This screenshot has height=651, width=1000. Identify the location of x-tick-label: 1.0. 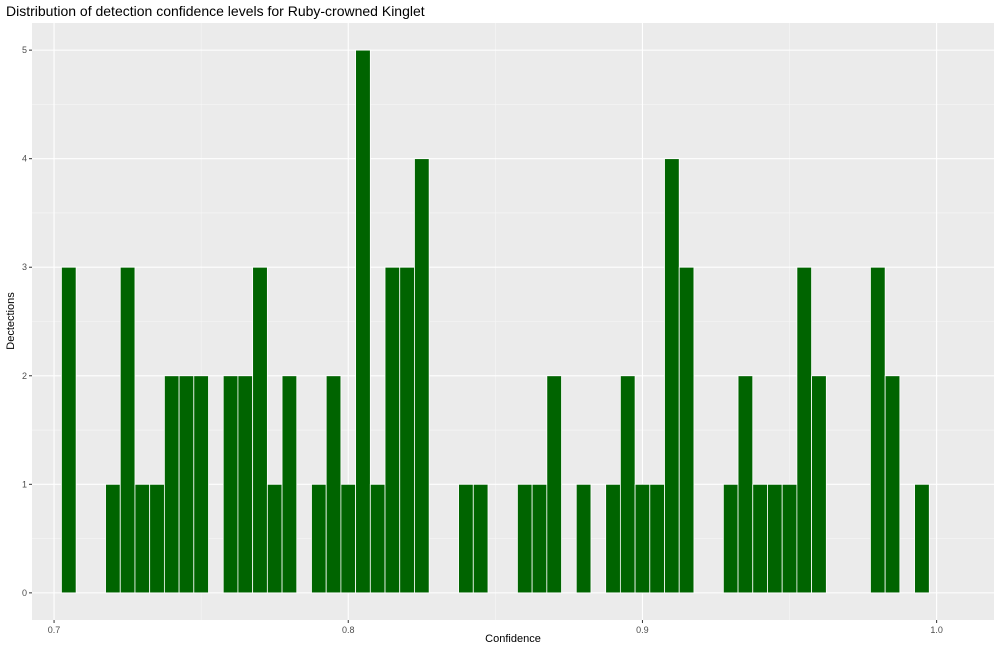
(936, 630).